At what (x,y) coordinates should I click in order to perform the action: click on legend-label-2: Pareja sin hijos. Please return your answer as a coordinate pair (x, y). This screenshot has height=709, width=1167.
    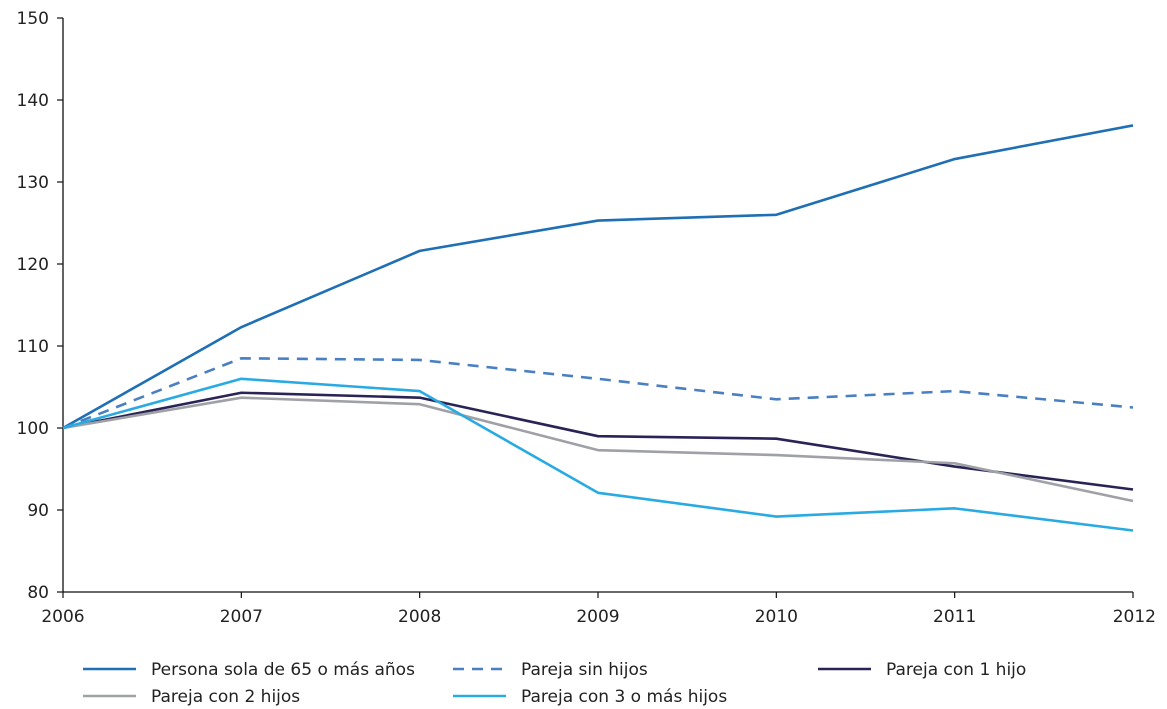
    Looking at the image, I should click on (584, 670).